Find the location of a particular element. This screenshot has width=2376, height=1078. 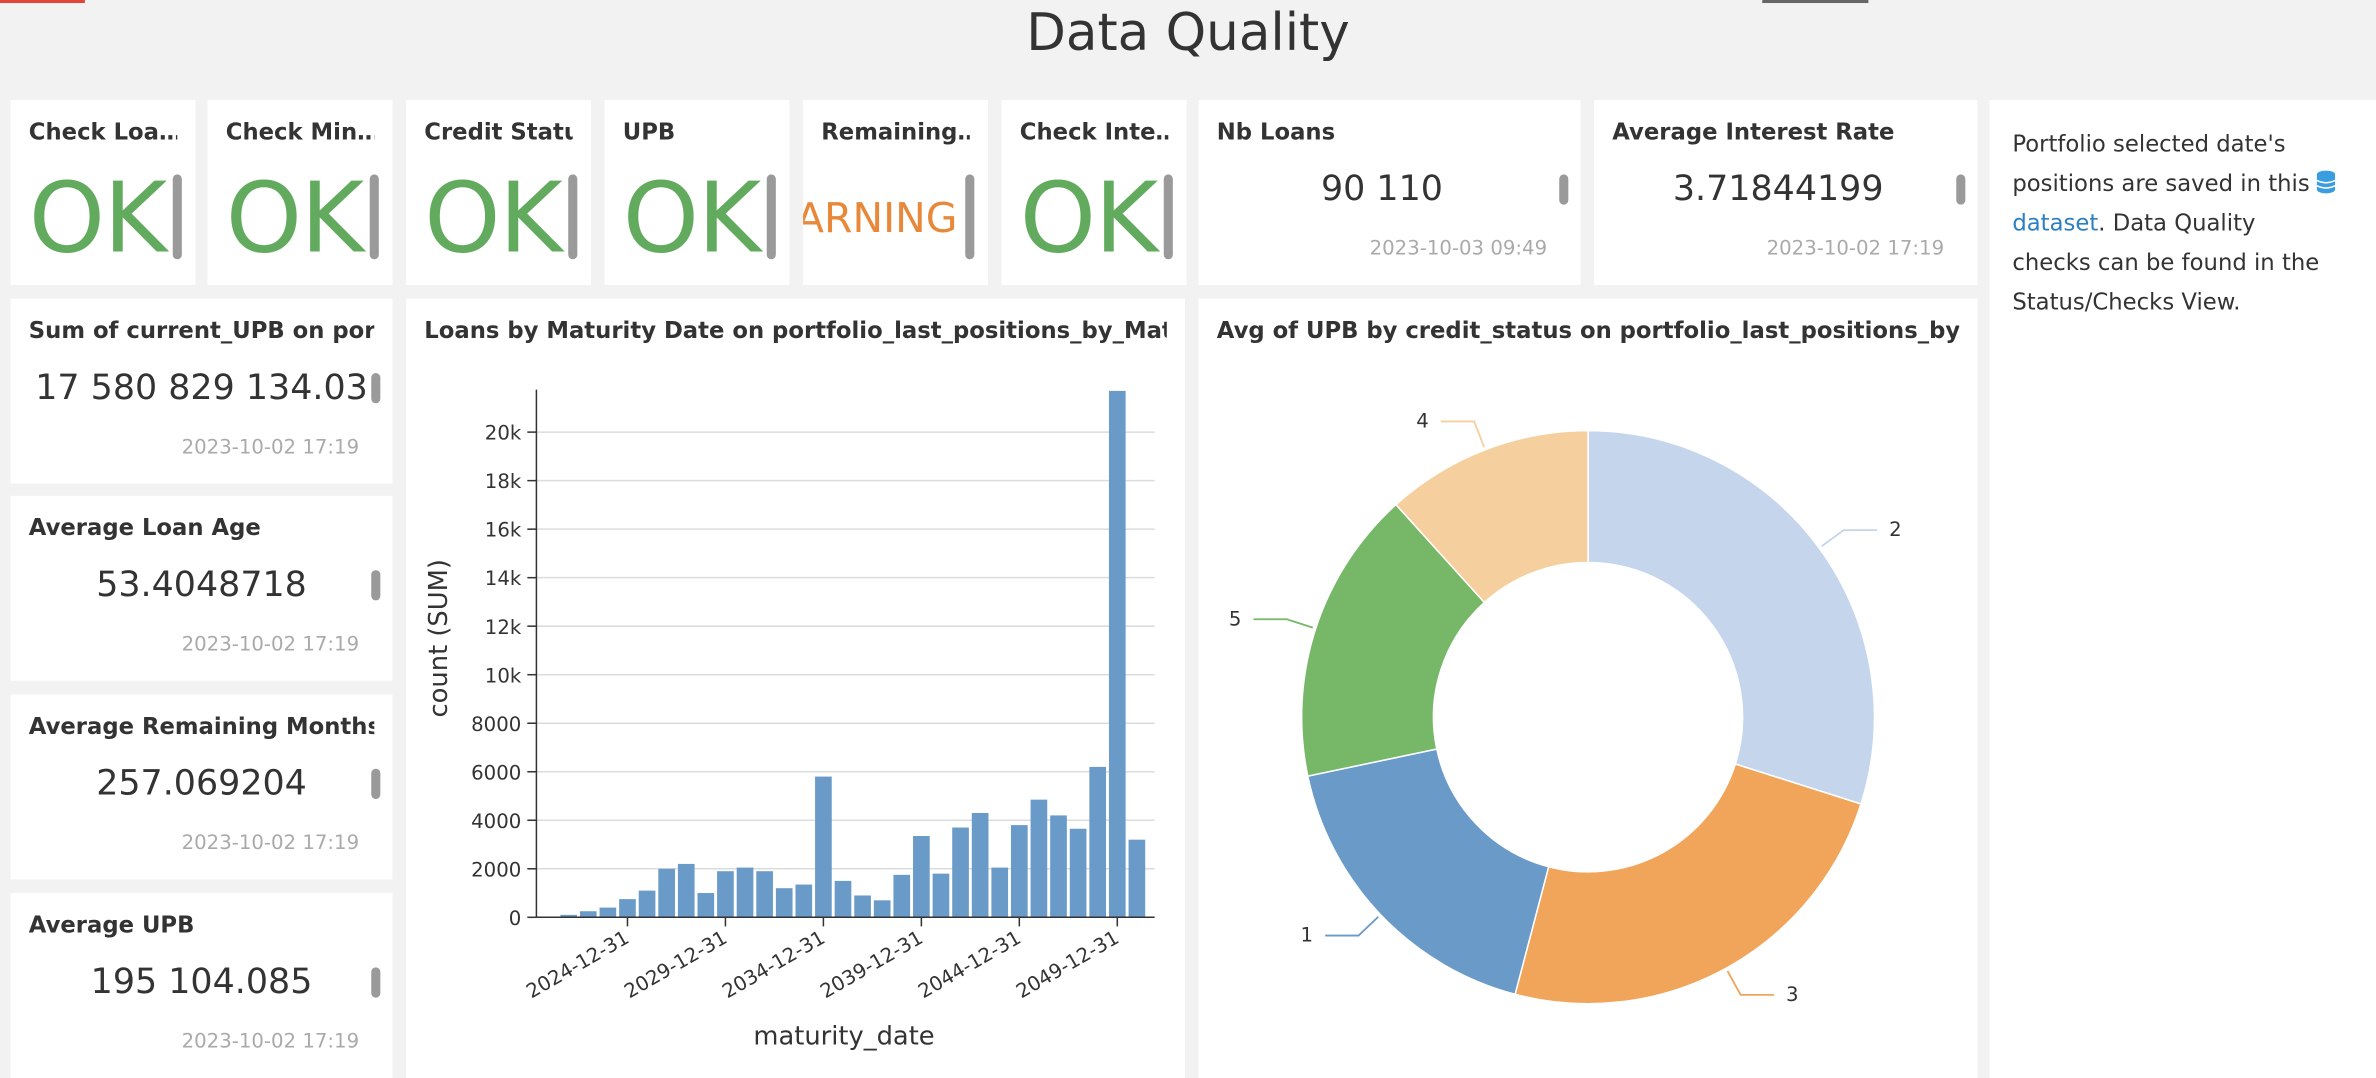

slice-label: 2 is located at coordinates (1895, 529).